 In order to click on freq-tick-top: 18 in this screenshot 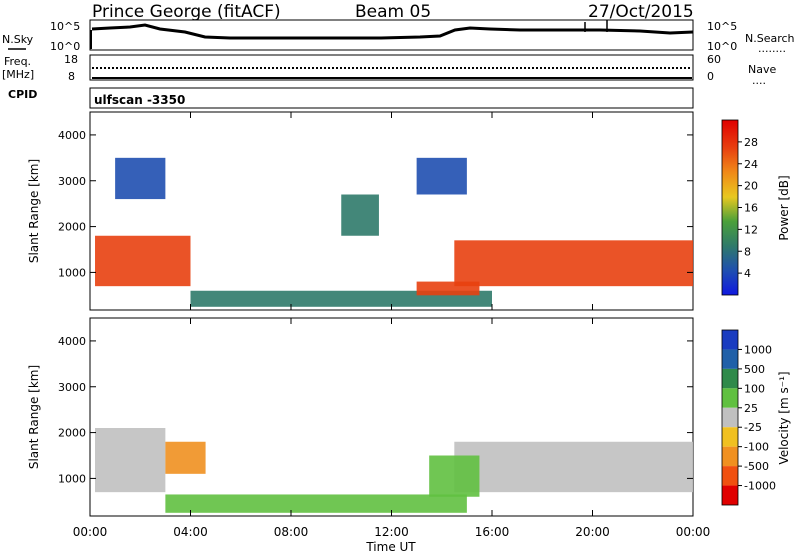, I will do `click(71, 59)`.